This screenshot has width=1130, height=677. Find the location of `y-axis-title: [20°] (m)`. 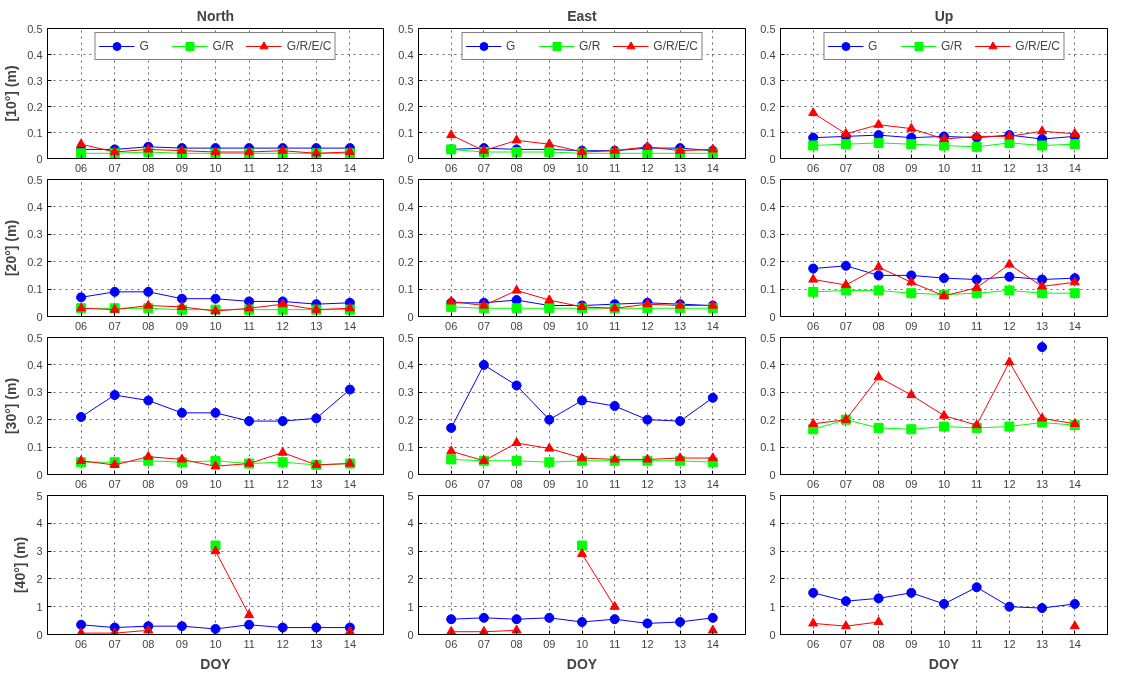

y-axis-title: [20°] (m) is located at coordinates (11, 248).